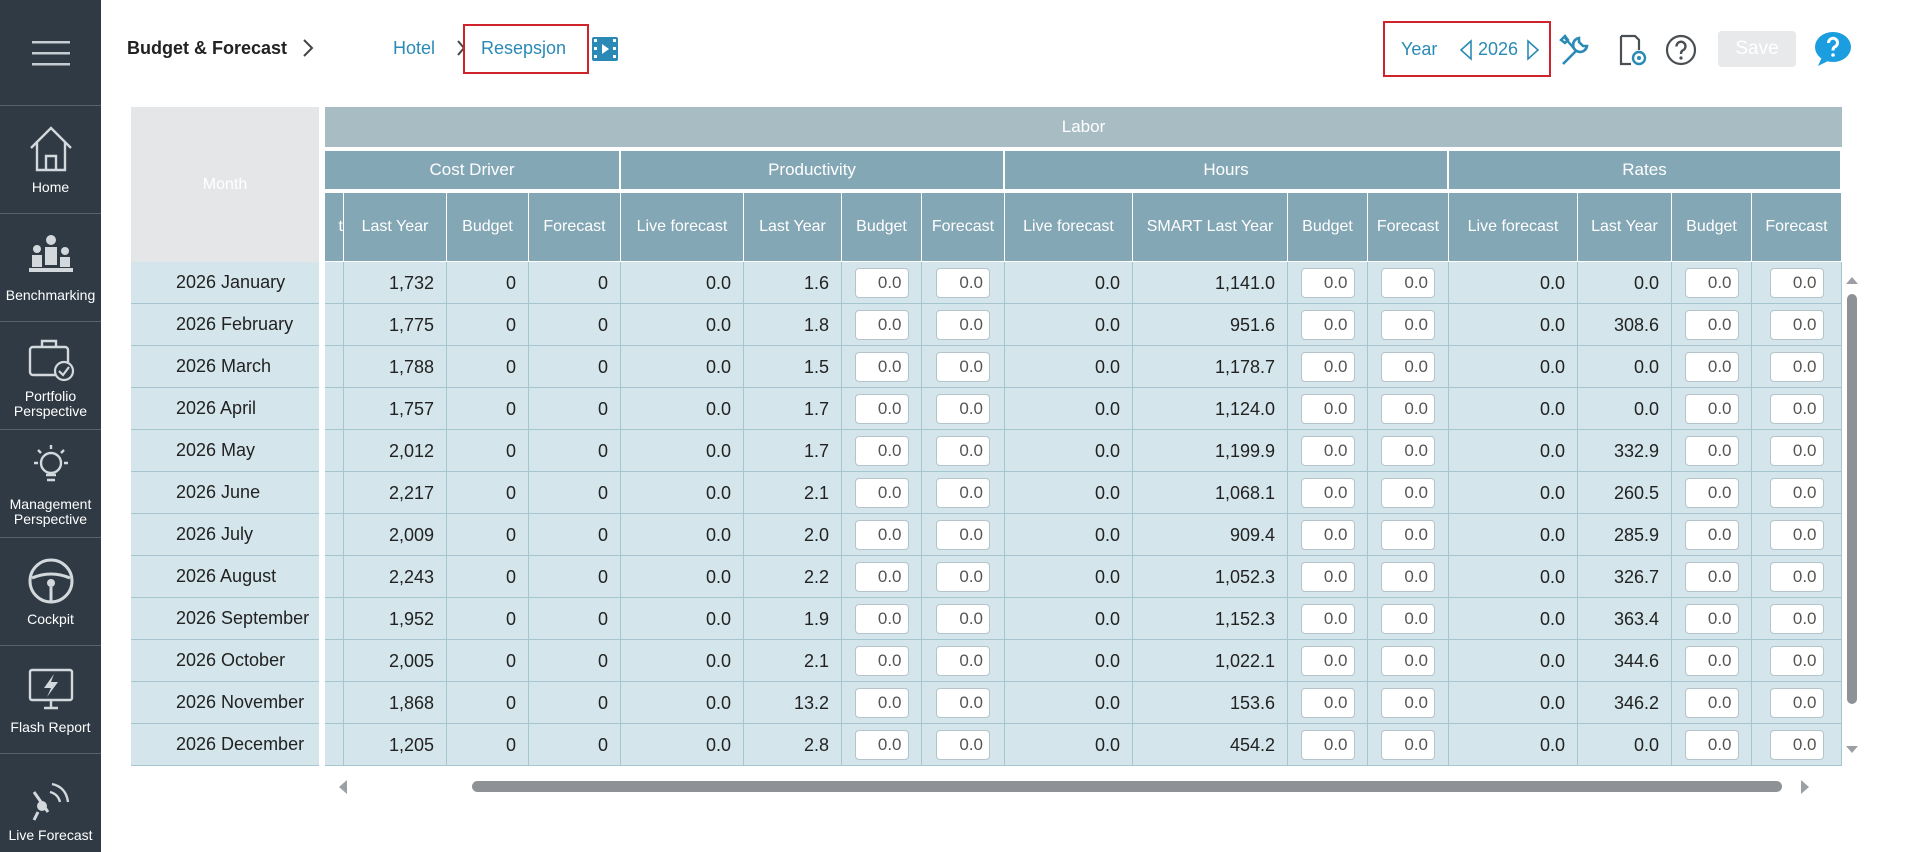  I want to click on save-button: Save, so click(1757, 49).